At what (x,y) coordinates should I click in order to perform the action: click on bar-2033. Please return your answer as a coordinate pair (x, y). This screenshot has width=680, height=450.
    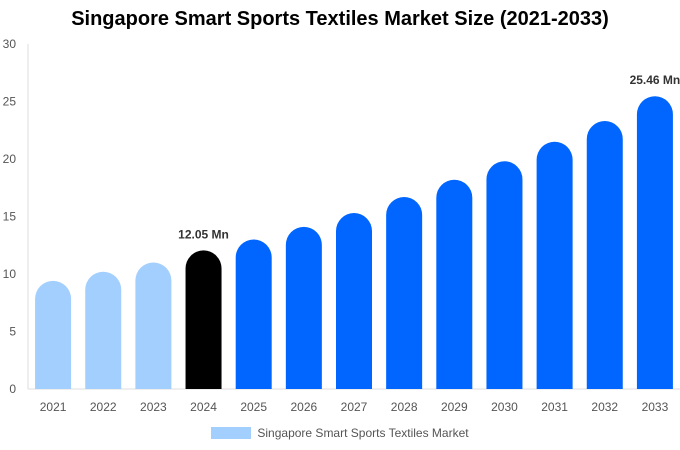
    Looking at the image, I should click on (654, 243).